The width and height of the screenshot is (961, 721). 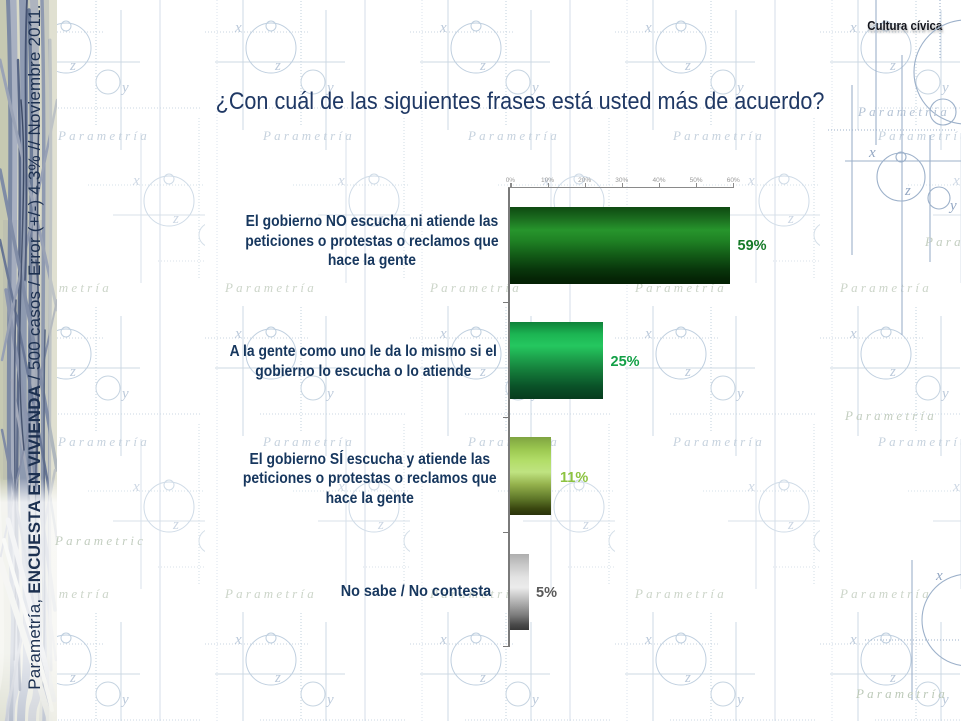 I want to click on svg-text: Para, so click(x=942, y=241).